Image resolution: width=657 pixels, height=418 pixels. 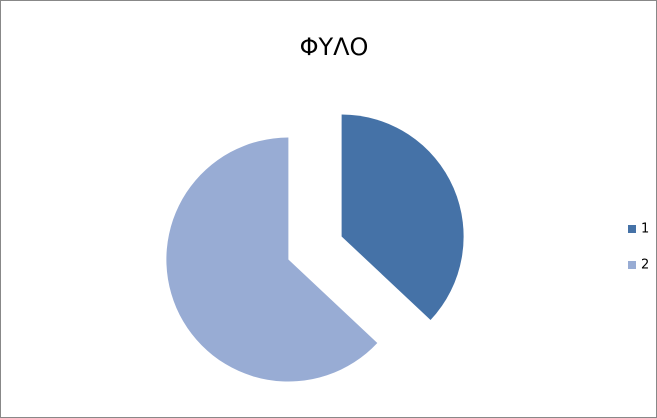 I want to click on chart-title: ΦΥΛΟ, so click(x=334, y=47).